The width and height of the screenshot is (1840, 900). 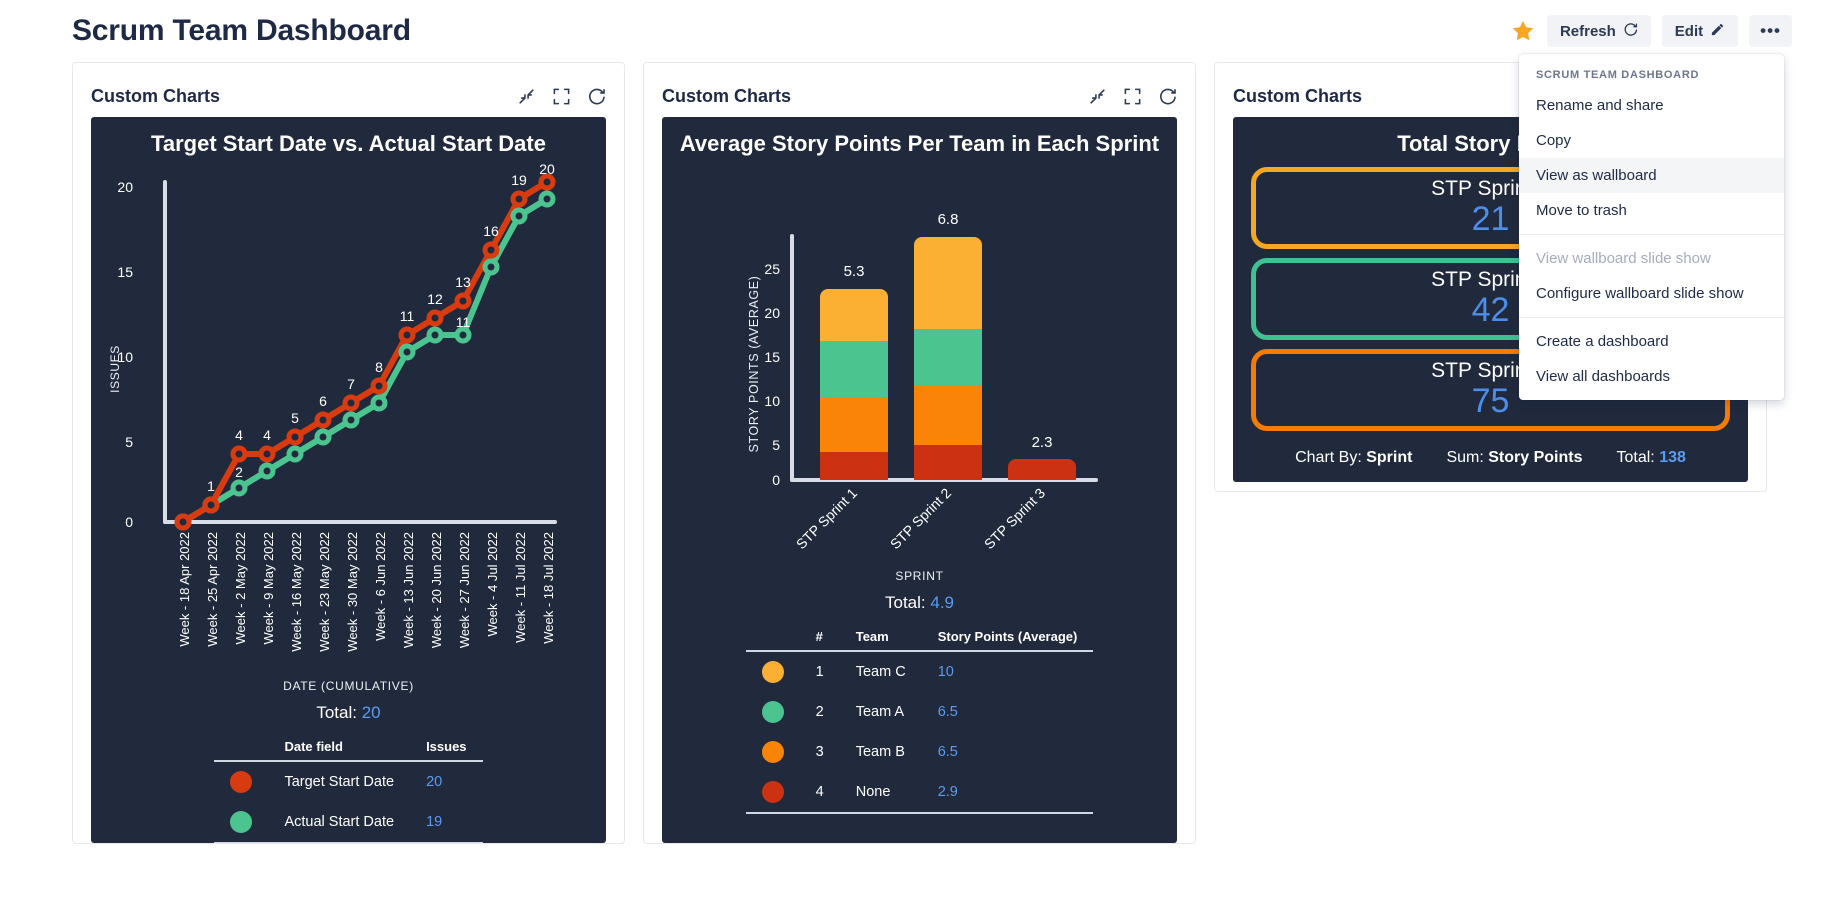 I want to click on bar-label-1: 5.3, so click(x=854, y=271).